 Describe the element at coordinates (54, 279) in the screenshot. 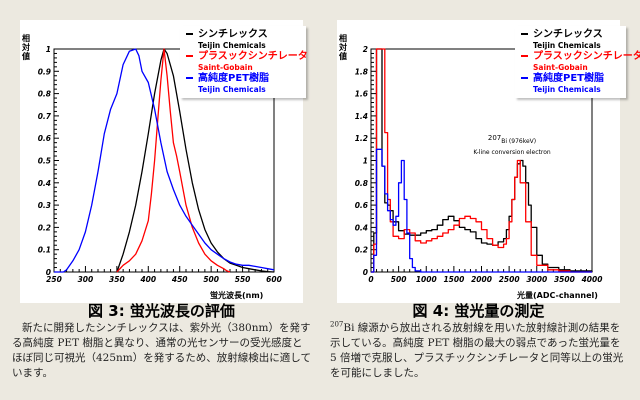

I see `x-tick-label: 250` at that location.